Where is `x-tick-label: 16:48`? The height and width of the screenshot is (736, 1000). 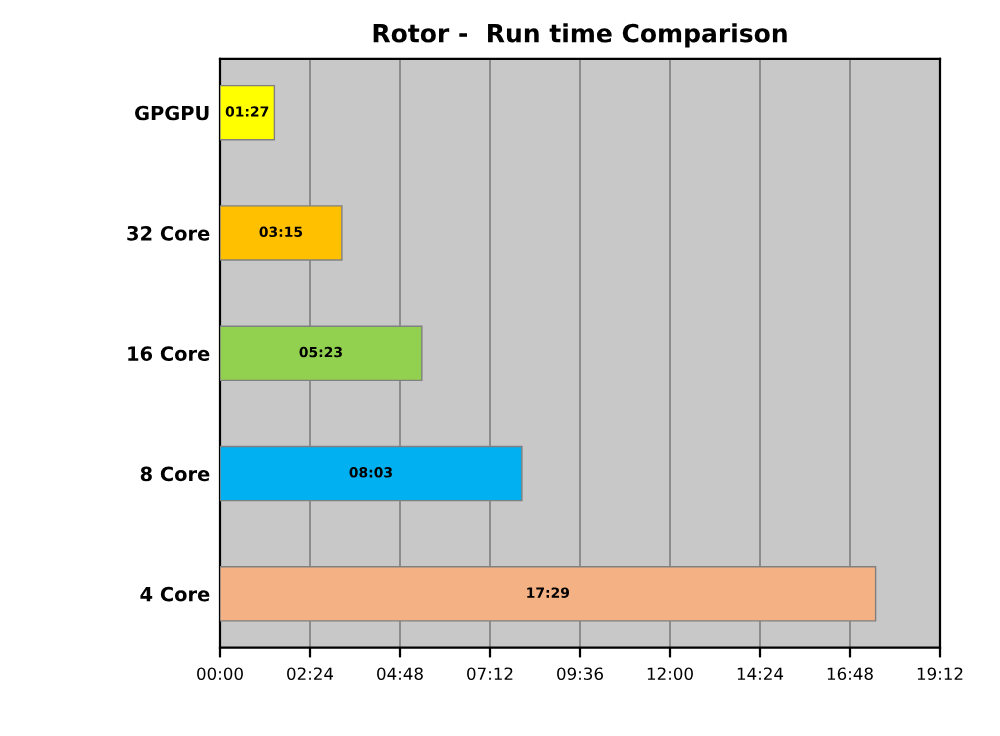
x-tick-label: 16:48 is located at coordinates (850, 674).